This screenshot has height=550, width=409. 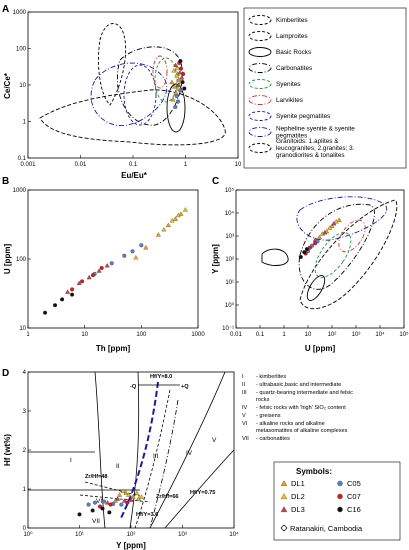 I want to click on field-label-III: III, so click(x=156, y=456).